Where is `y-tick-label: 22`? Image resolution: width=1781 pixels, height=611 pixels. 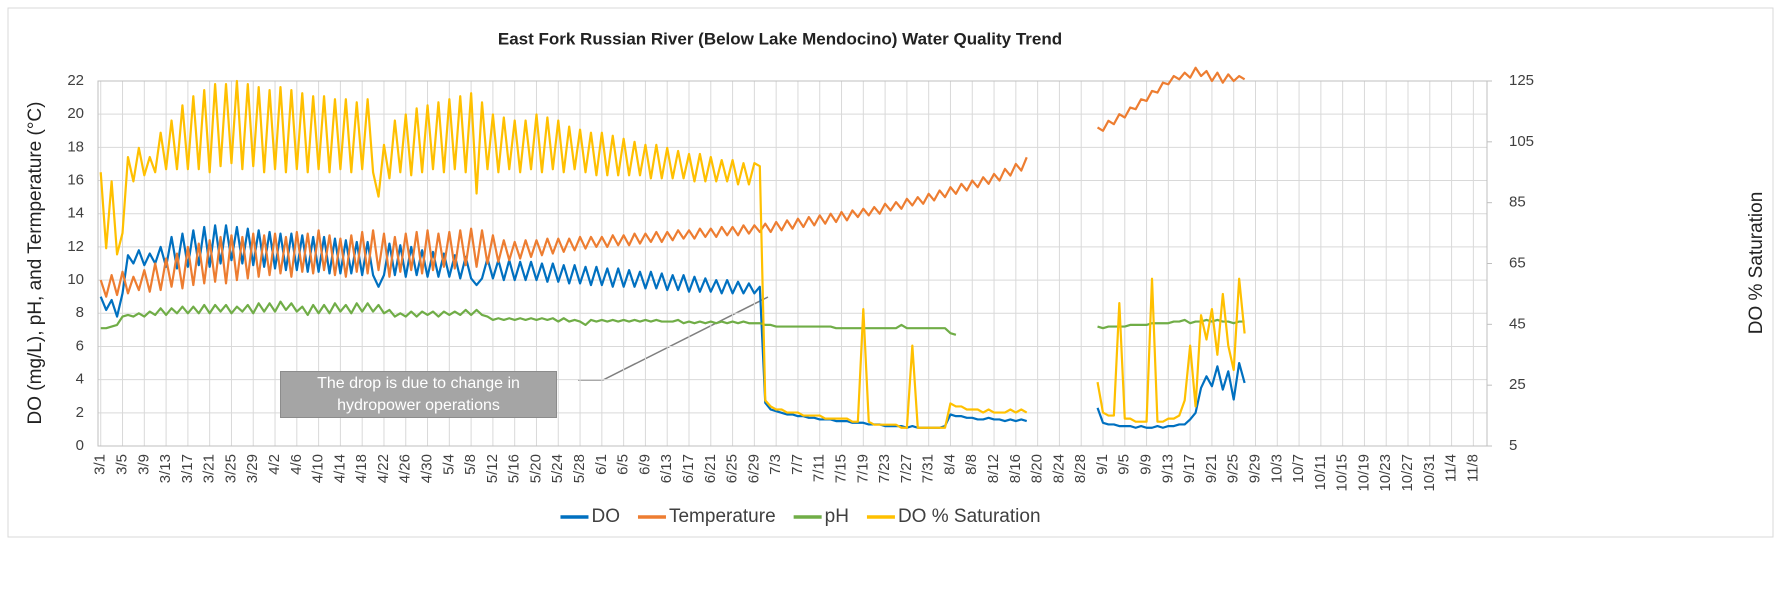
y-tick-label: 22 is located at coordinates (75, 80).